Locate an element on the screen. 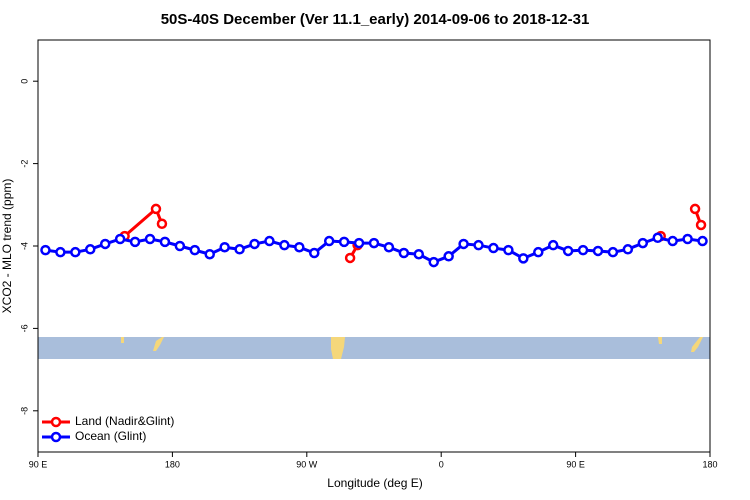 The image size is (750, 500). x-tick-label: 0 is located at coordinates (441, 464).